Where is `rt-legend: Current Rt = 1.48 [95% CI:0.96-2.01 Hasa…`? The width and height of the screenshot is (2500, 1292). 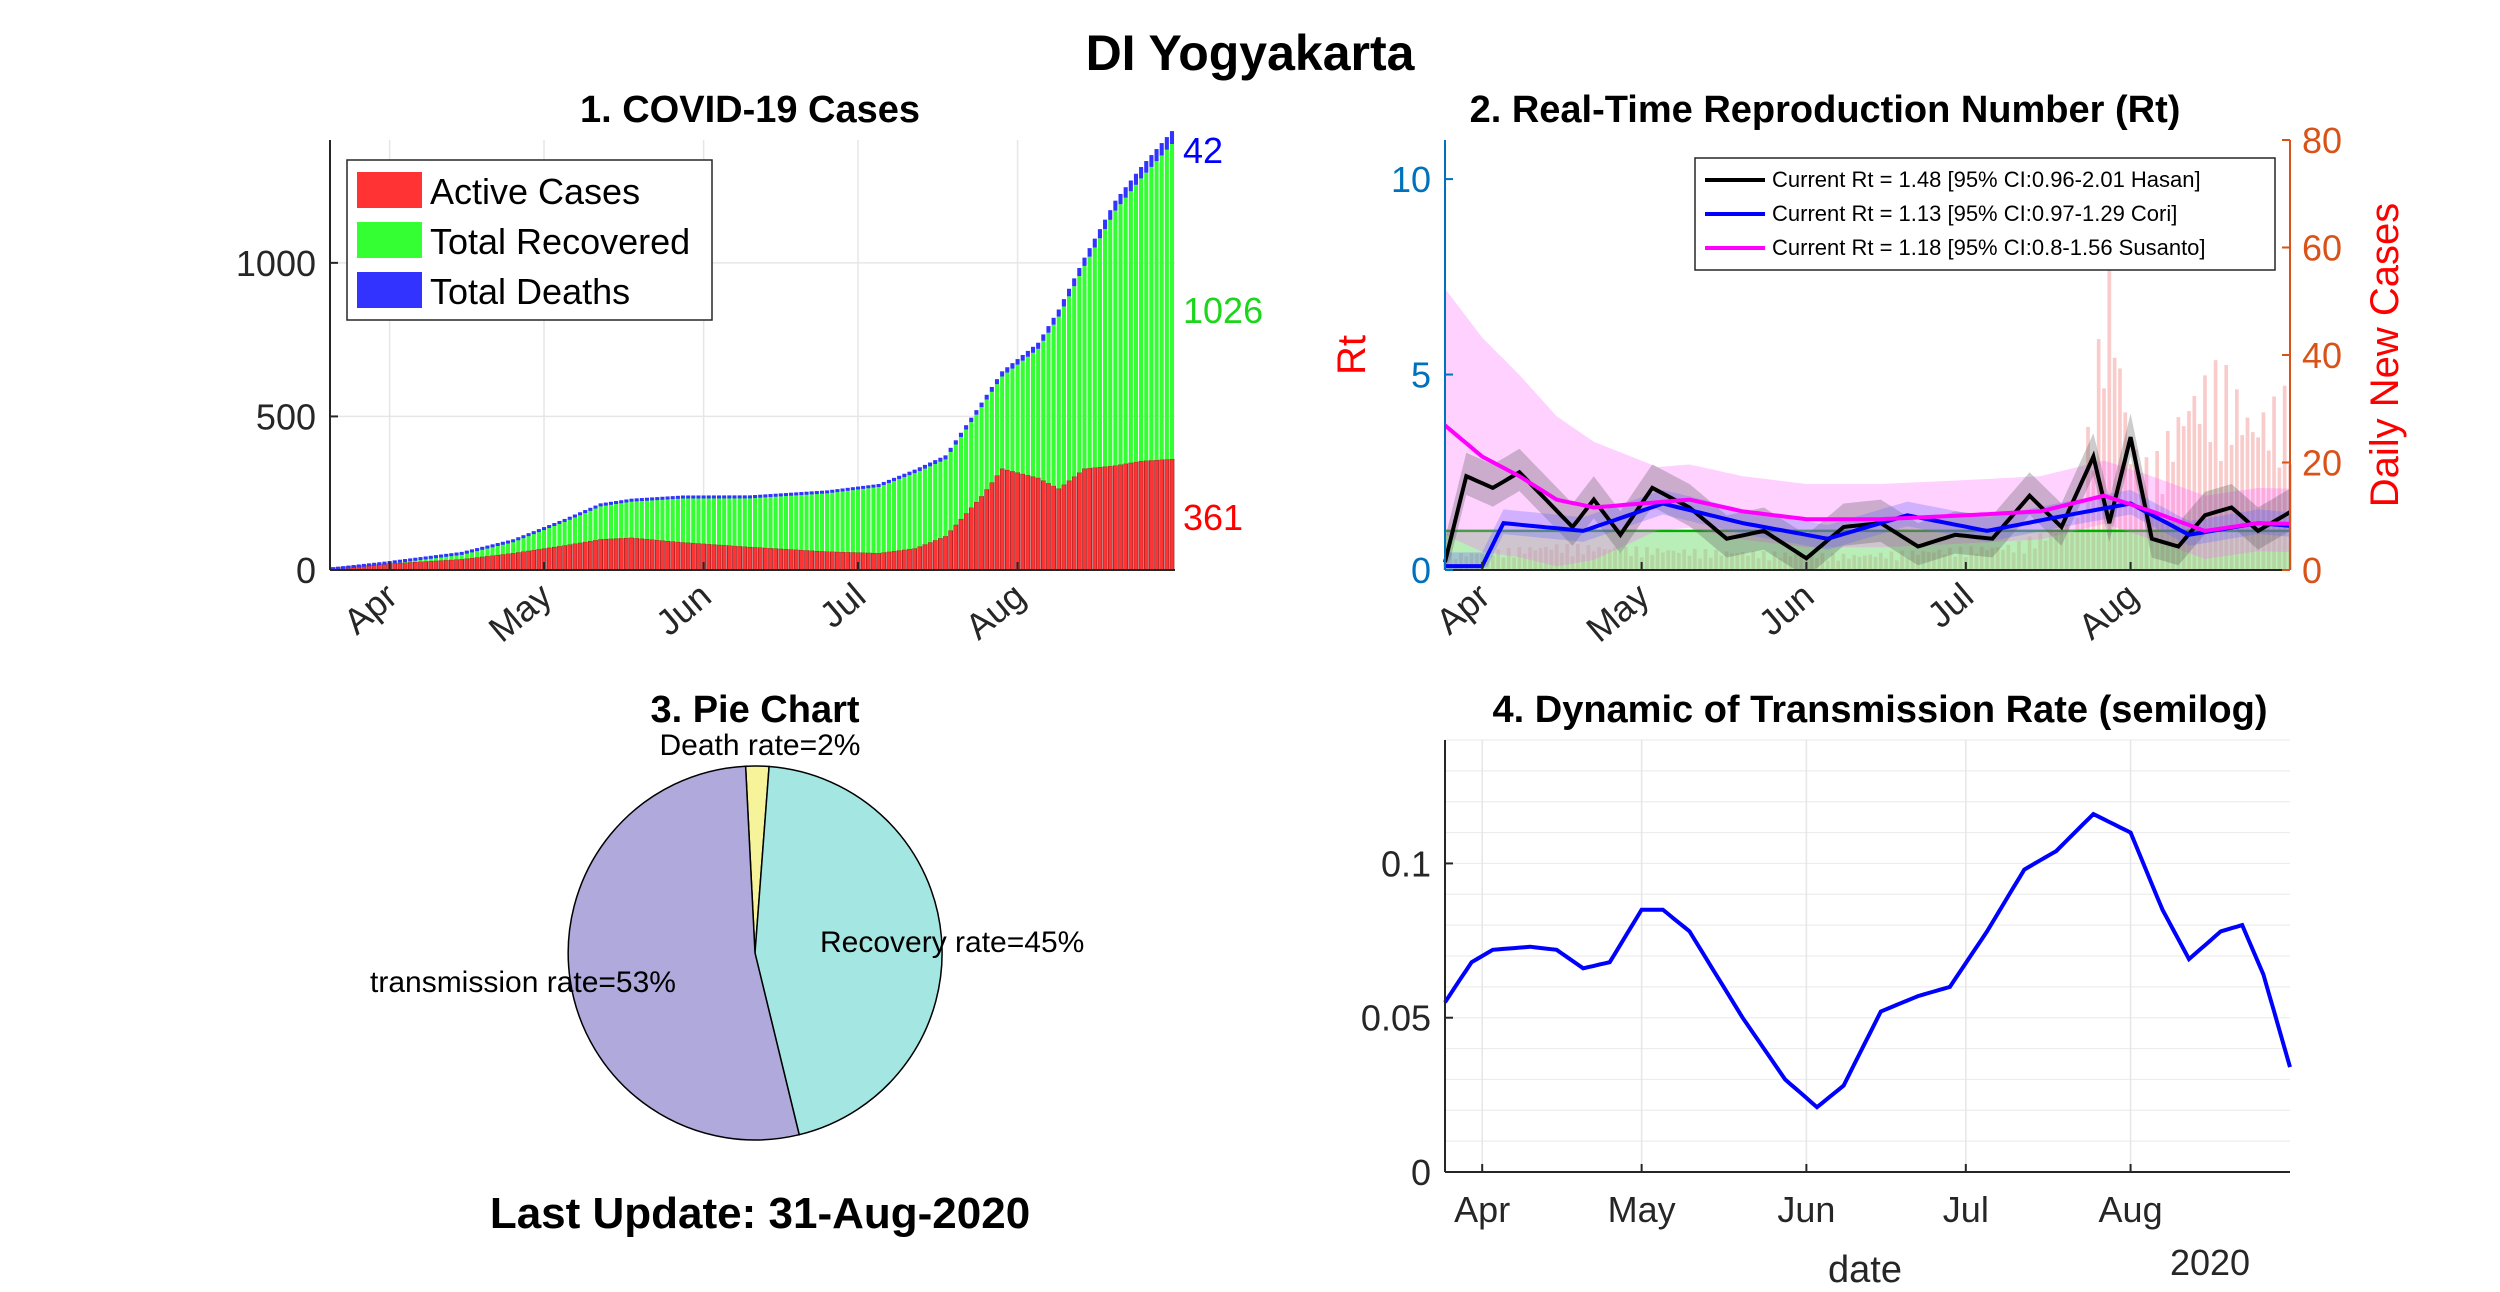 rt-legend: Current Rt = 1.48 [95% CI:0.96-2.01 Hasa… is located at coordinates (1985, 214).